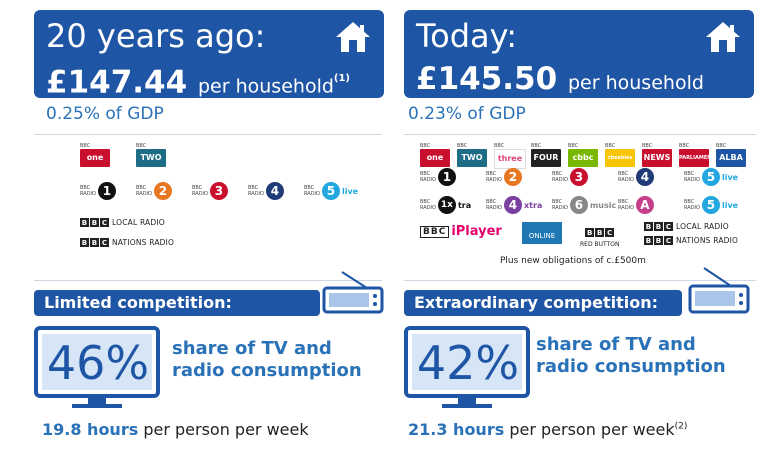 Image resolution: width=780 pixels, height=454 pixels. What do you see at coordinates (657, 155) in the screenshot?
I see `tv-channel-logo: BBC NEWS` at bounding box center [657, 155].